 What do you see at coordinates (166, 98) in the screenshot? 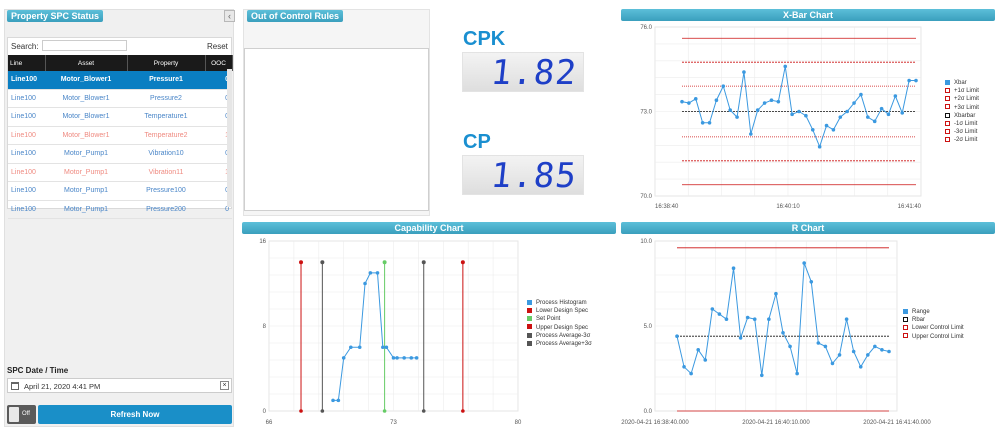
I see `cell-property: Pressure2` at bounding box center [166, 98].